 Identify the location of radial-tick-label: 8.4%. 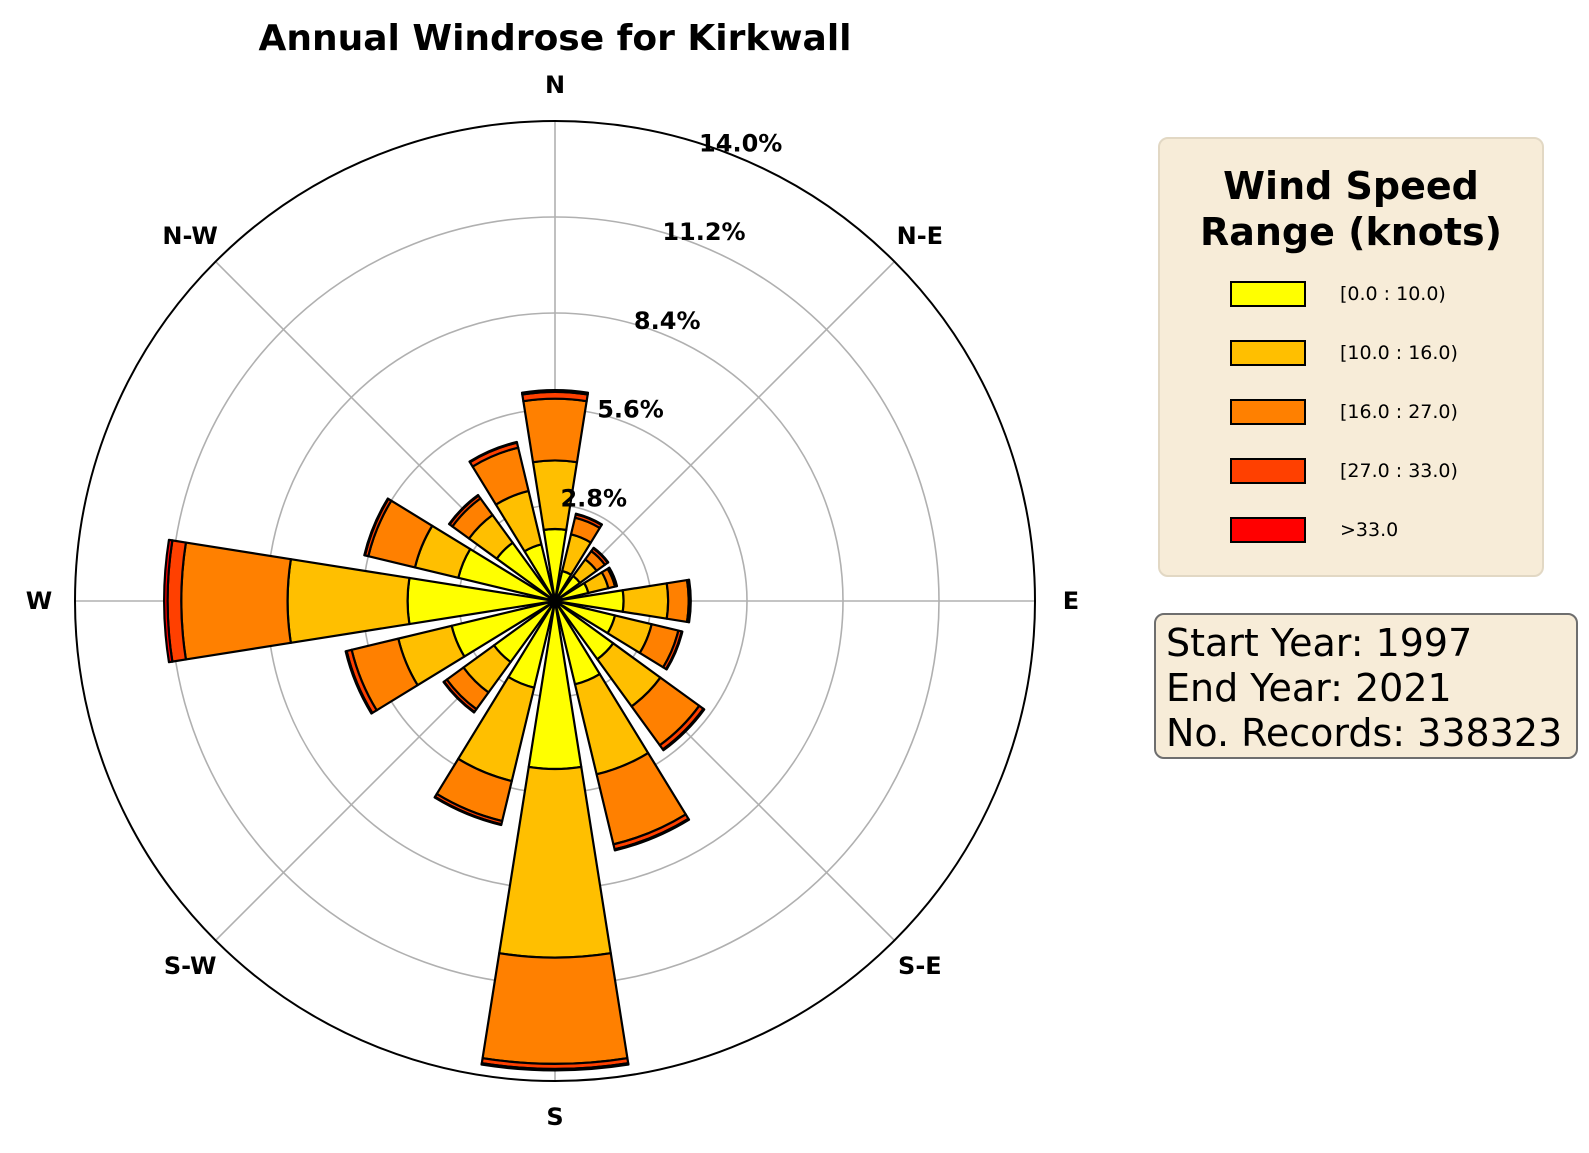
(667, 321).